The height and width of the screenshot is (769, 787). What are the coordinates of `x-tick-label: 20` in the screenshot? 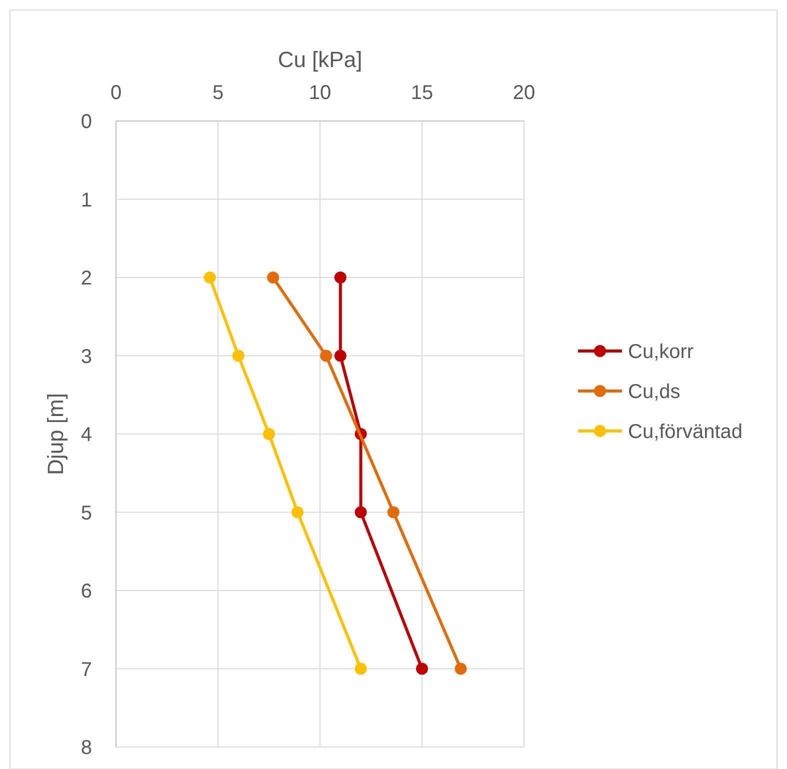 It's located at (524, 93).